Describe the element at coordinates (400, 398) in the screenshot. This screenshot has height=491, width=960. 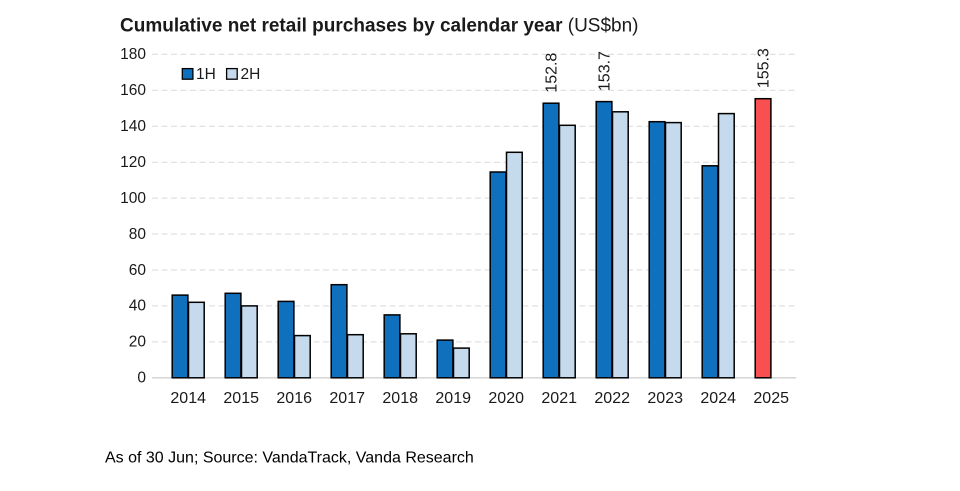
I see `svg-text: 2018` at that location.